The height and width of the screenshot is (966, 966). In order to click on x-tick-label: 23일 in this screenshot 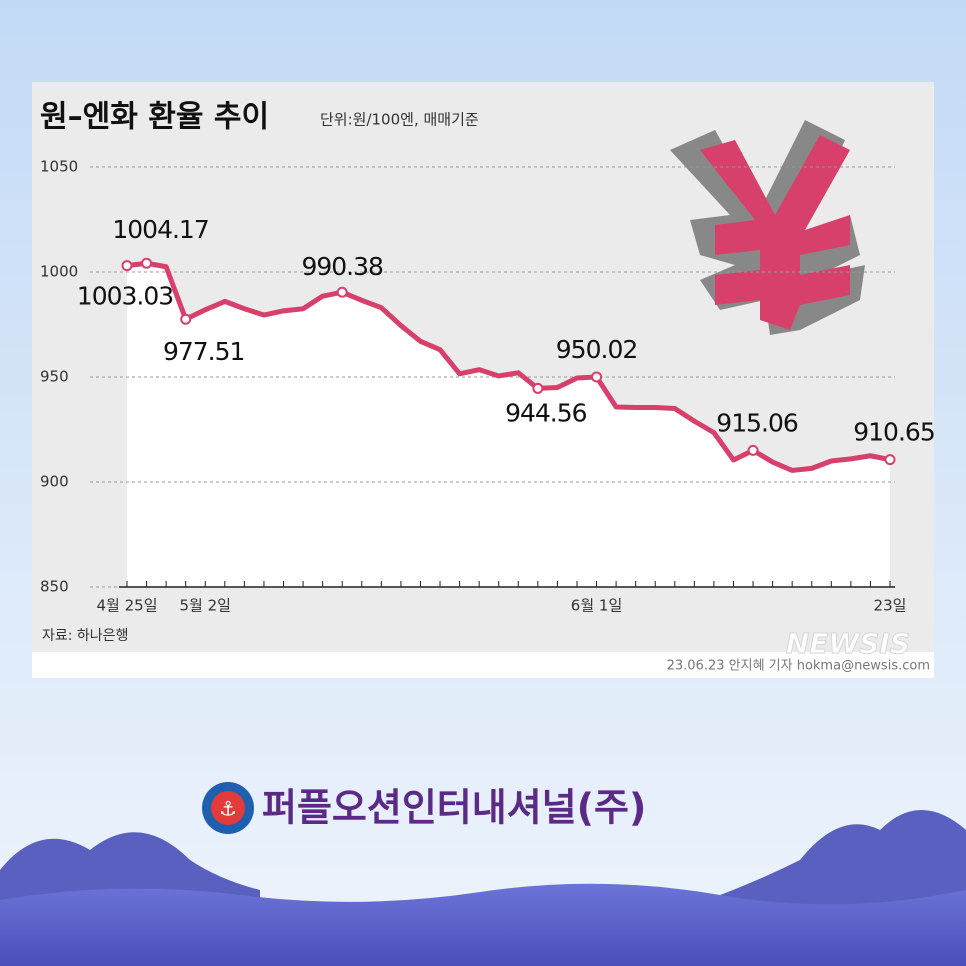, I will do `click(890, 606)`.